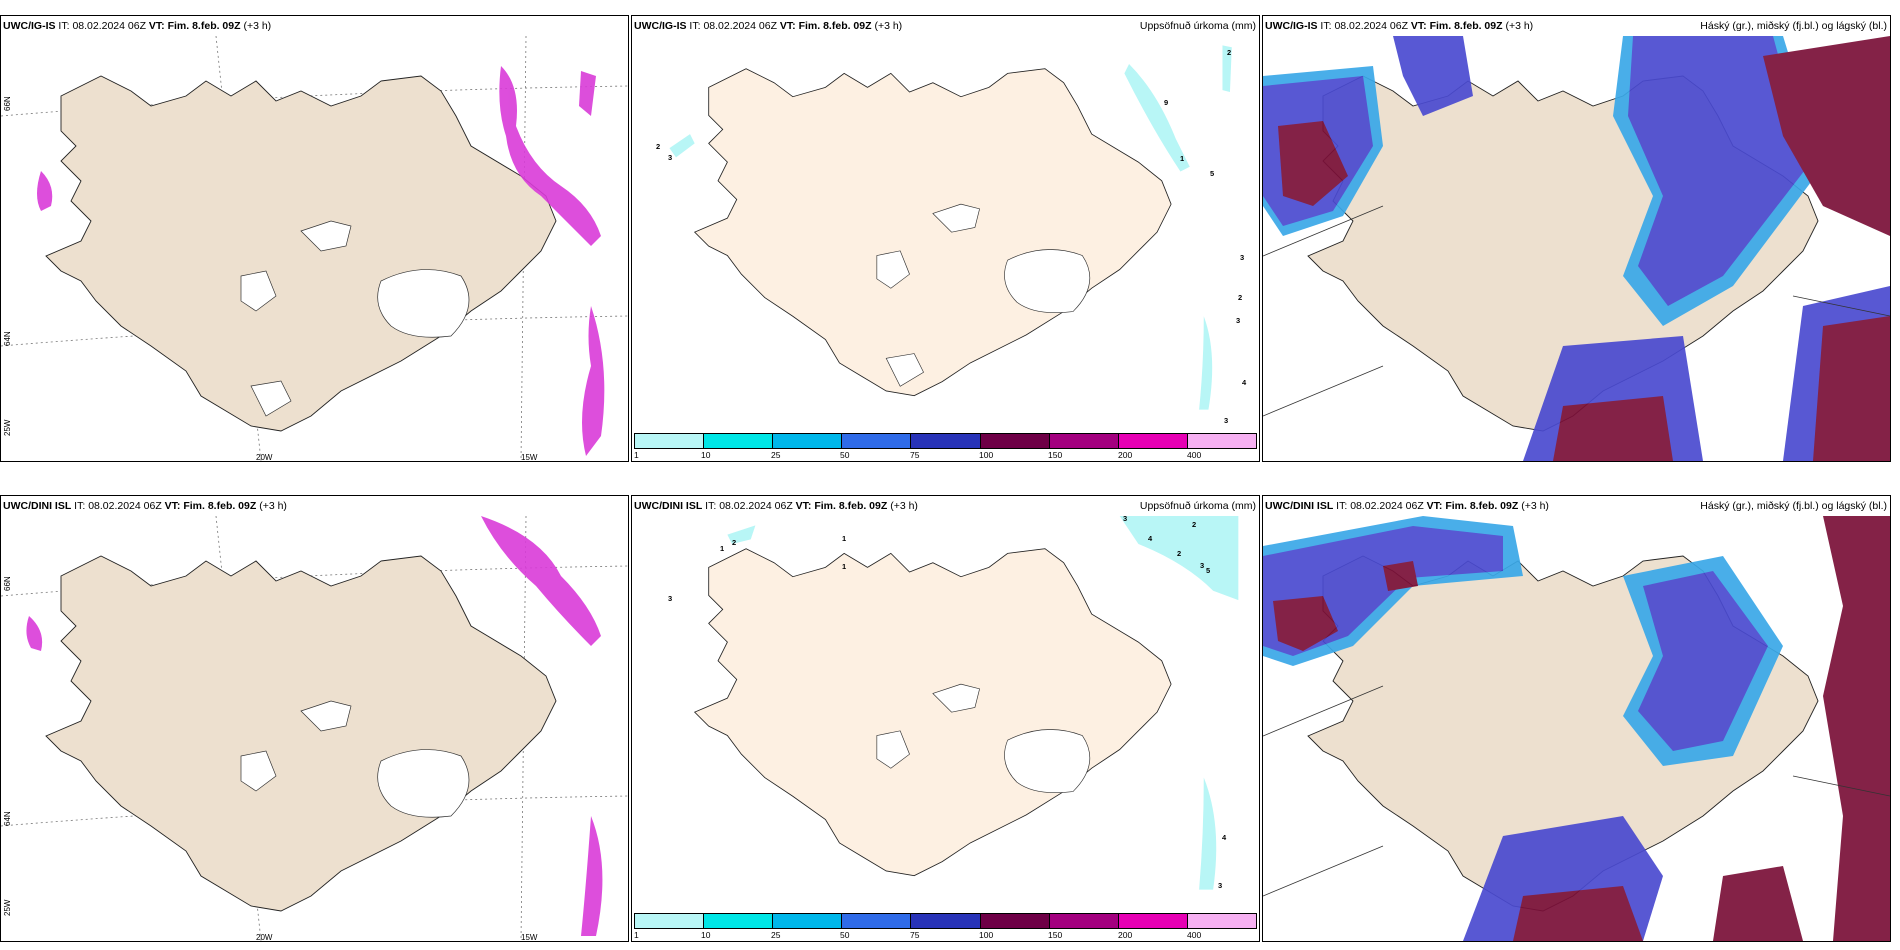 This screenshot has width=1900, height=950. I want to click on iceland-land, so click(301, 253).